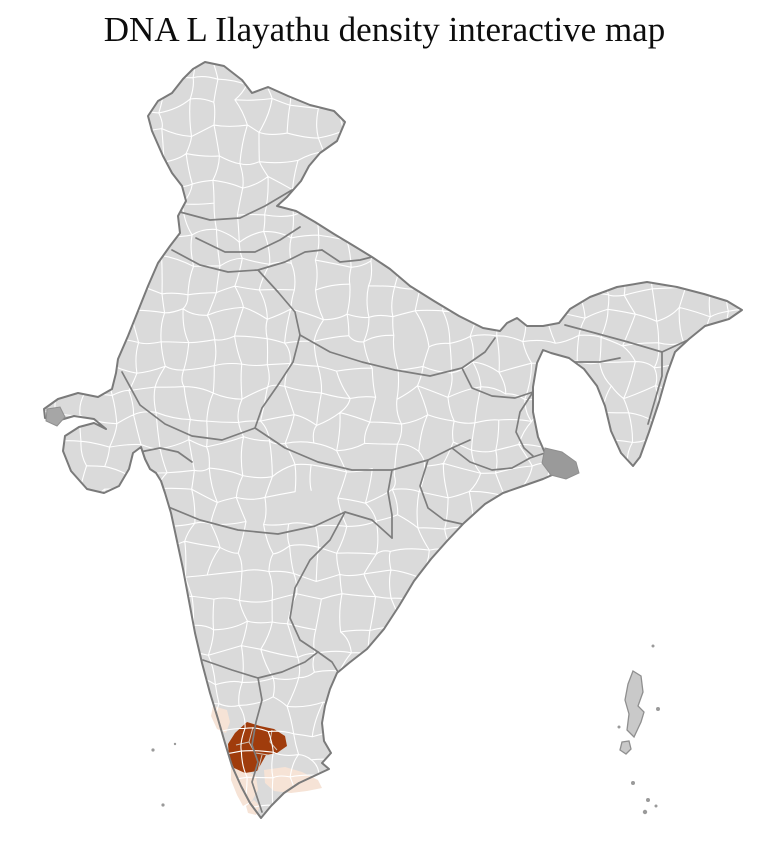  What do you see at coordinates (293, 780) in the screenshot?
I see `low-density-district` at bounding box center [293, 780].